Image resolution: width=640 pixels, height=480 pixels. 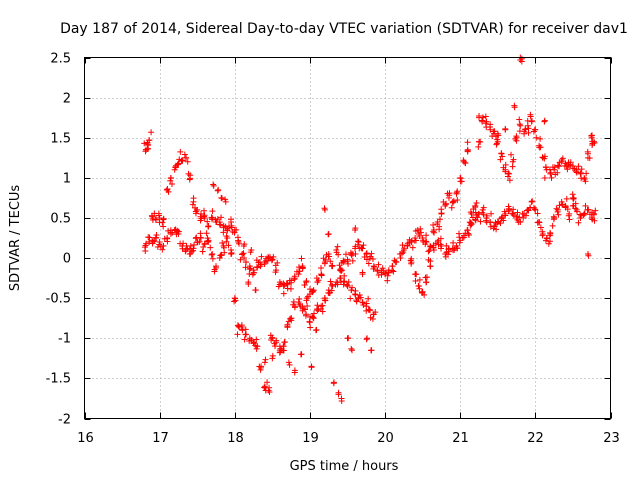 What do you see at coordinates (460, 438) in the screenshot?
I see `x-tick-label: 21` at bounding box center [460, 438].